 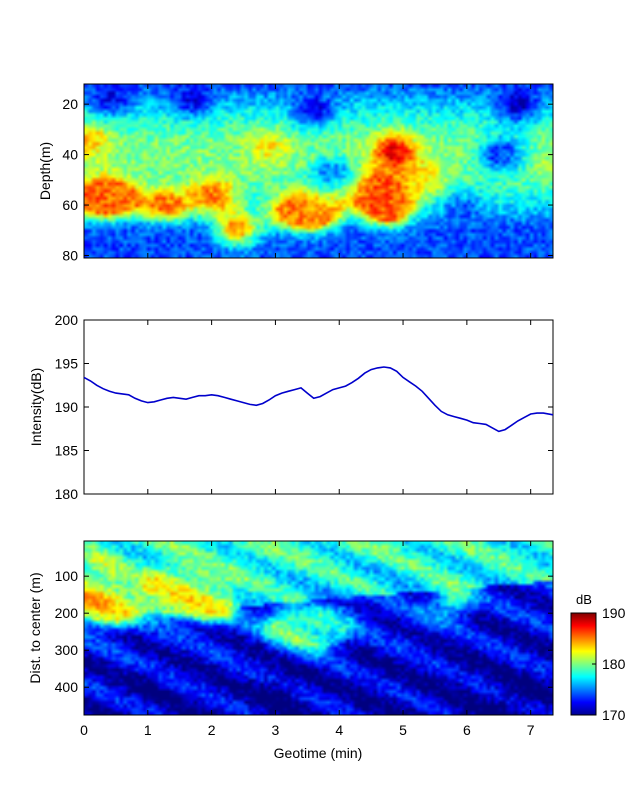 I want to click on colorbar-tick-label: 190, so click(x=614, y=613).